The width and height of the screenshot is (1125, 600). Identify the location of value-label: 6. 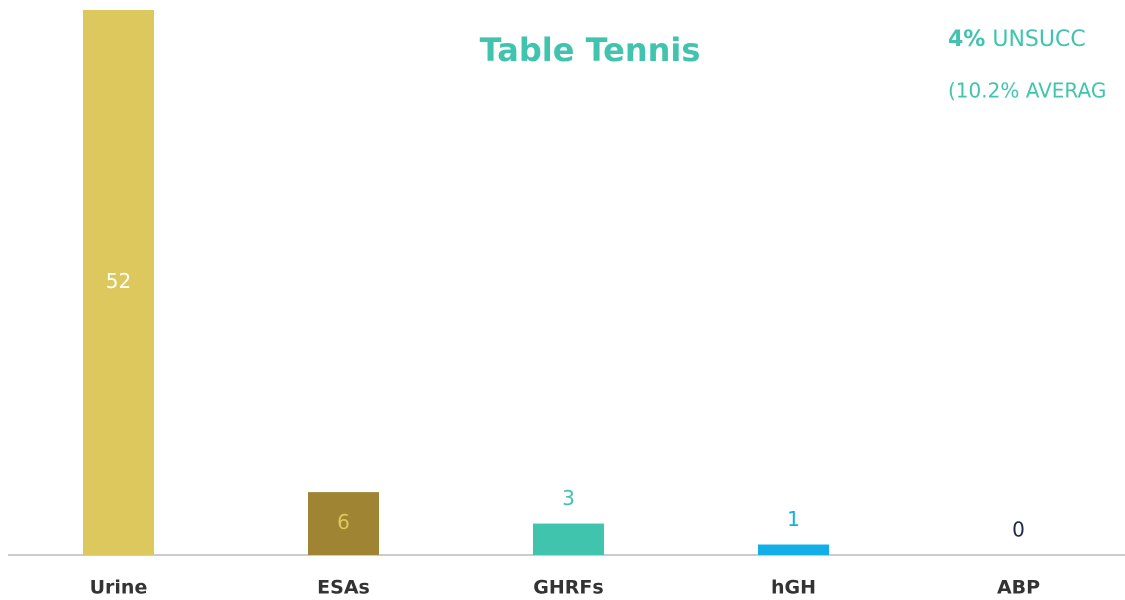
(343, 522).